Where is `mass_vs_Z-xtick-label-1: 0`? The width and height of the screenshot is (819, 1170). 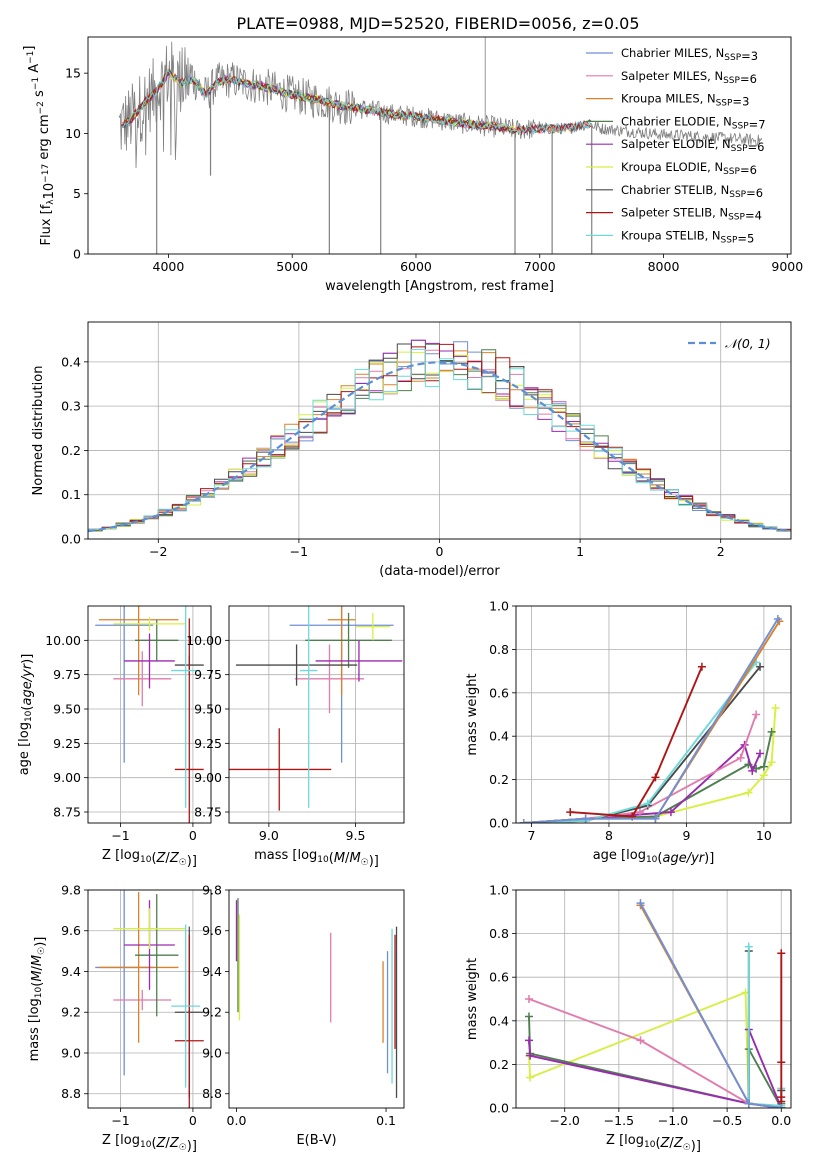
mass_vs_Z-xtick-label-1: 0 is located at coordinates (193, 1120).